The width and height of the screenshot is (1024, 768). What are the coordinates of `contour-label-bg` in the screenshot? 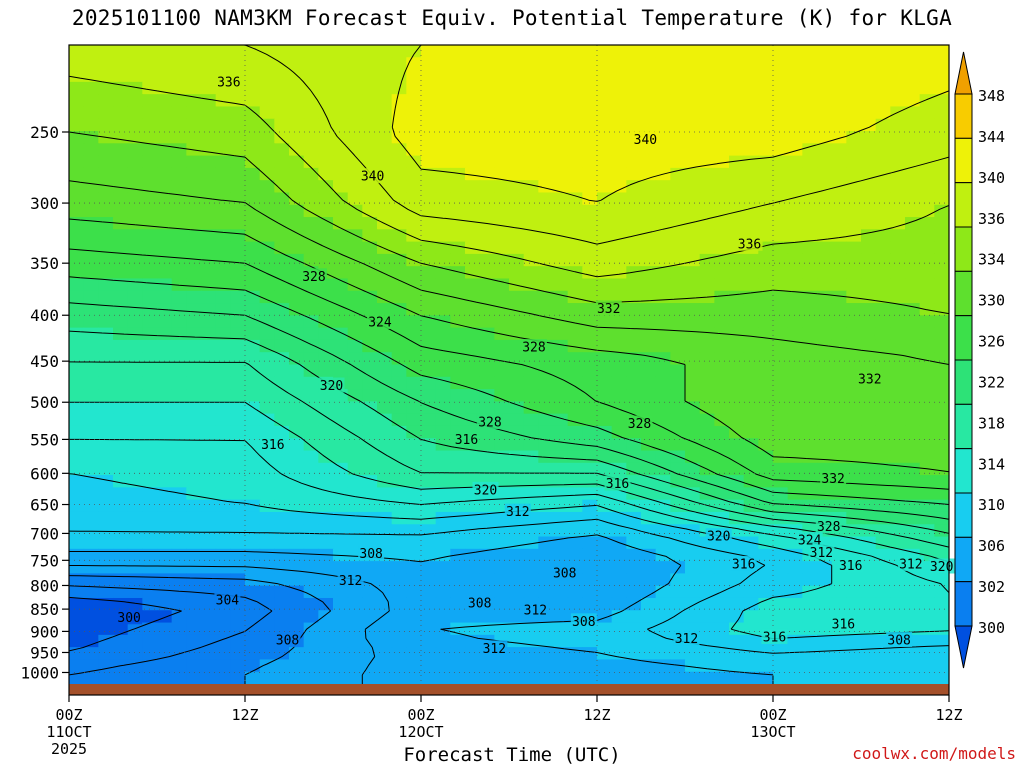 It's located at (718, 536).